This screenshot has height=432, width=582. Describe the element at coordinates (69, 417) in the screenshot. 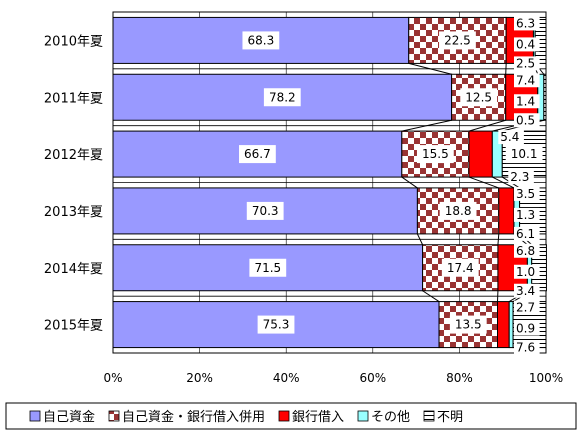

I see `legend-label: 自己資金` at that location.